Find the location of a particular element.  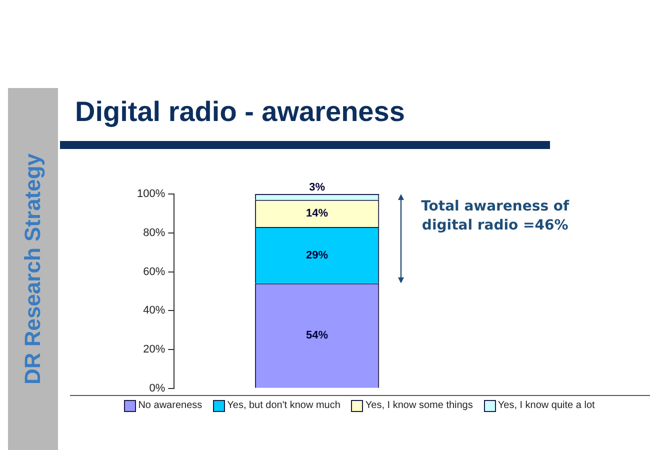

legend-label: Yes, I know quite a lot is located at coordinates (546, 405).